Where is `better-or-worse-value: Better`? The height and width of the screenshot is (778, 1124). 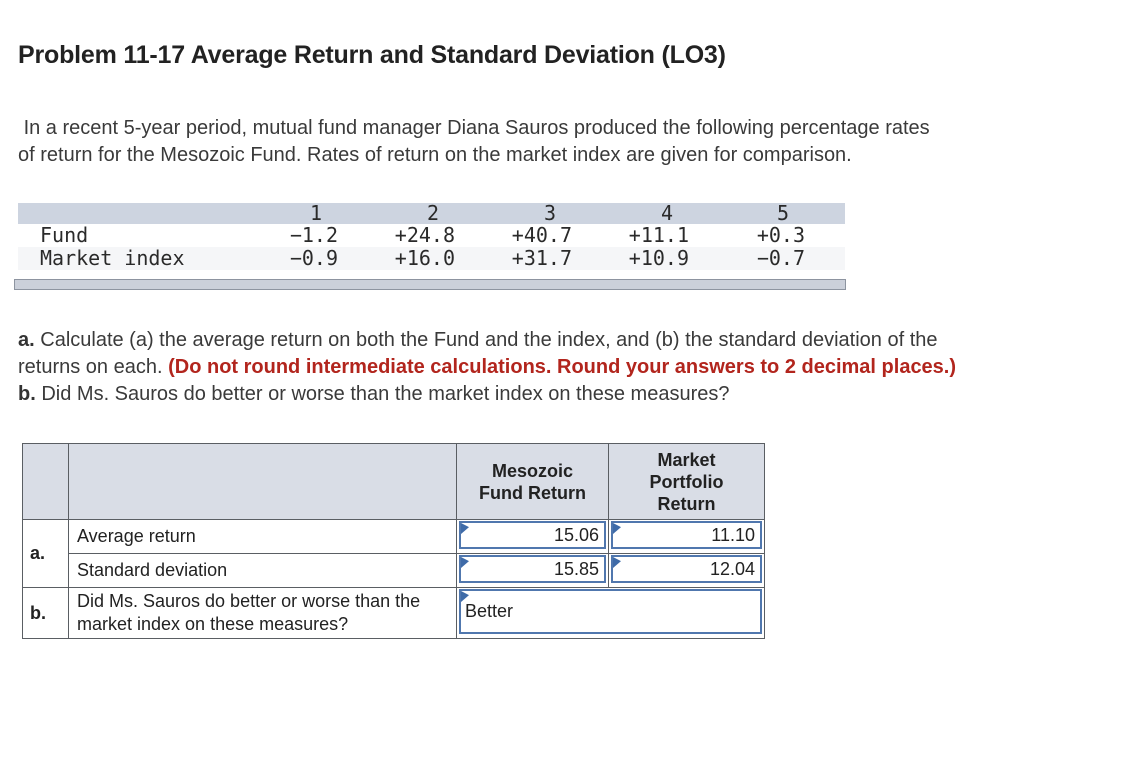
better-or-worse-value: Better is located at coordinates (489, 611).